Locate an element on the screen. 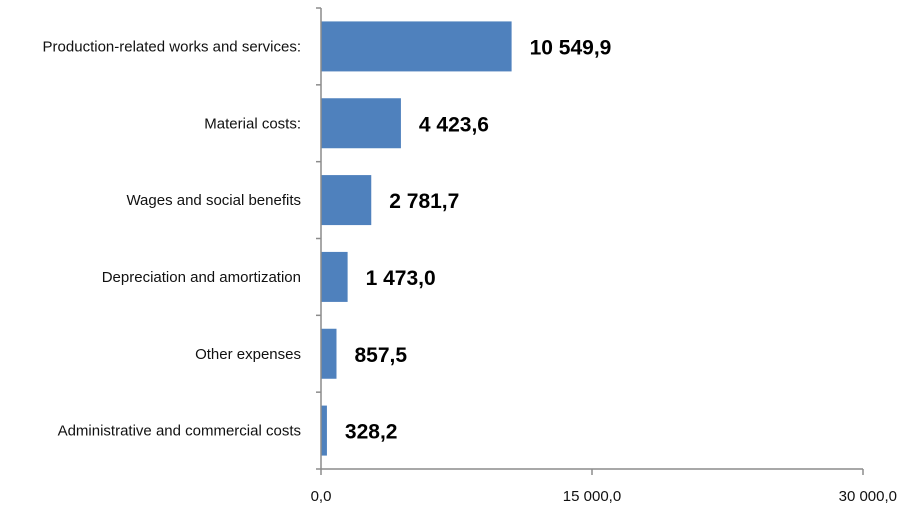 Image resolution: width=899 pixels, height=508 pixels. category-label: Wages and social benefits is located at coordinates (213, 200).